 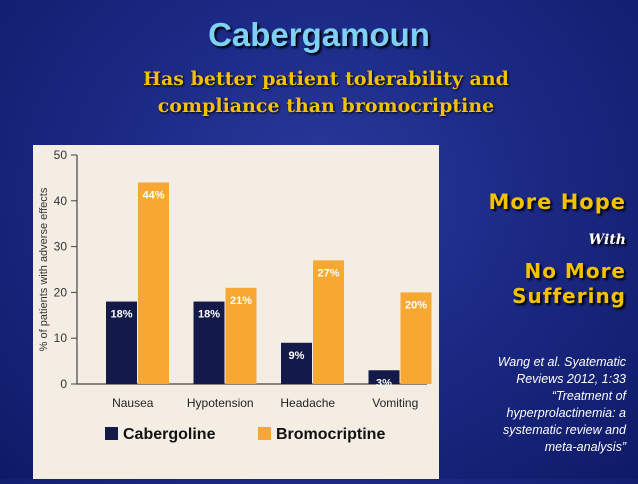 What do you see at coordinates (330, 434) in the screenshot?
I see `legend-label-bromocriptine: Bromocriptine` at bounding box center [330, 434].